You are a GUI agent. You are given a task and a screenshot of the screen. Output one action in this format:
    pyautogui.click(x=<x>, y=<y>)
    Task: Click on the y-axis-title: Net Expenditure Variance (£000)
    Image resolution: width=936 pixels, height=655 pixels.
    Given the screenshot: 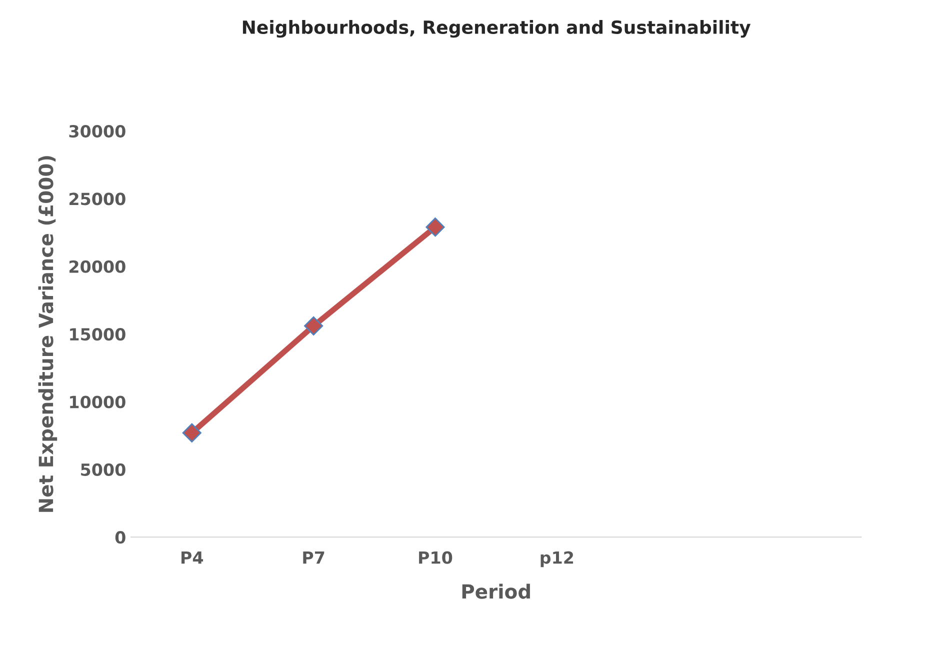 What is the action you would take?
    pyautogui.click(x=48, y=334)
    